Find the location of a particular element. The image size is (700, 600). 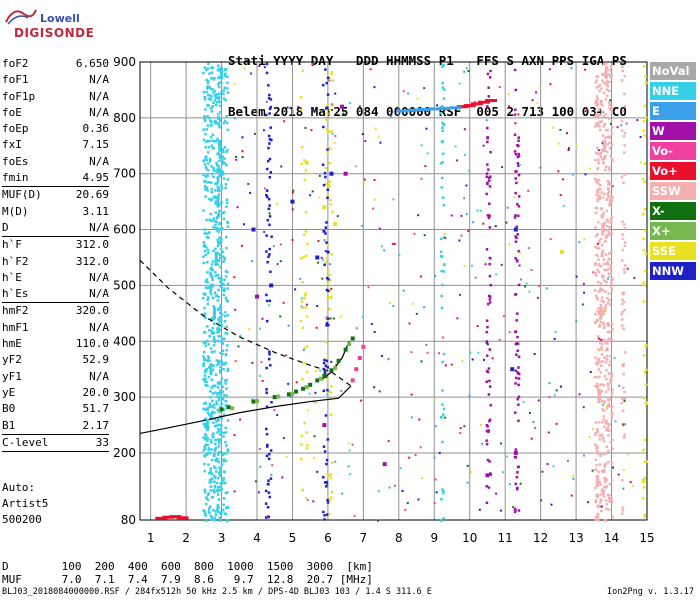

param-name: MUF(D) is located at coordinates (22, 195).